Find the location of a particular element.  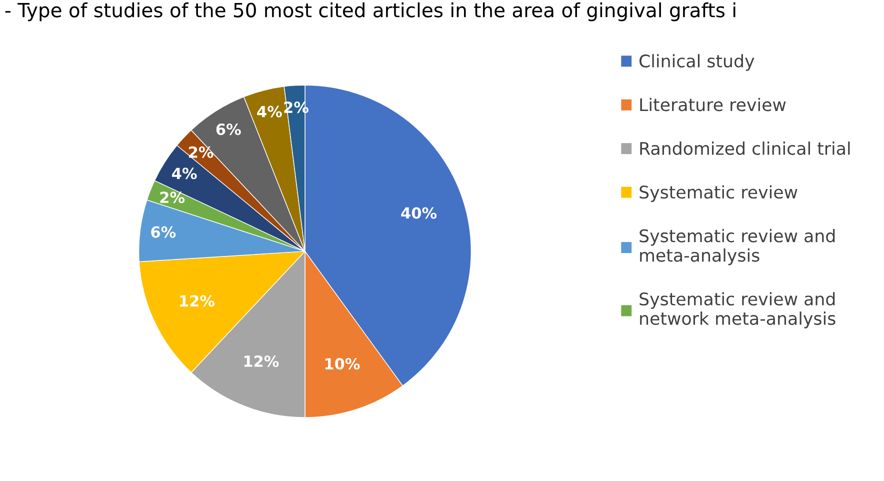

chart-title: - Type of studies of the 50 most cited articles in the area of gingival grafts i is located at coordinates (370, 12).